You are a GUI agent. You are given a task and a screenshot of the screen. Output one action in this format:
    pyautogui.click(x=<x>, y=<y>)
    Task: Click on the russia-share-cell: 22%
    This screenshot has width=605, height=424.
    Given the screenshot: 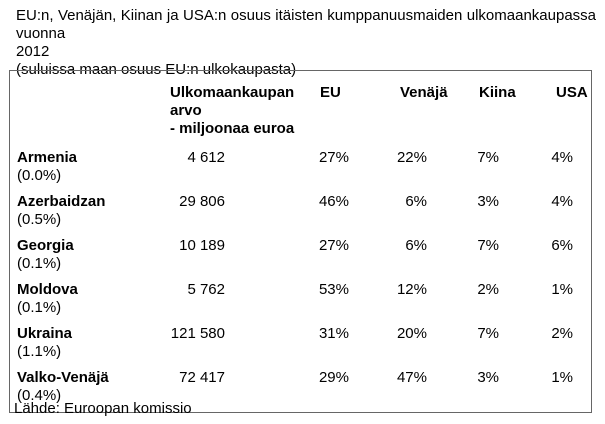 What is the action you would take?
    pyautogui.click(x=411, y=157)
    